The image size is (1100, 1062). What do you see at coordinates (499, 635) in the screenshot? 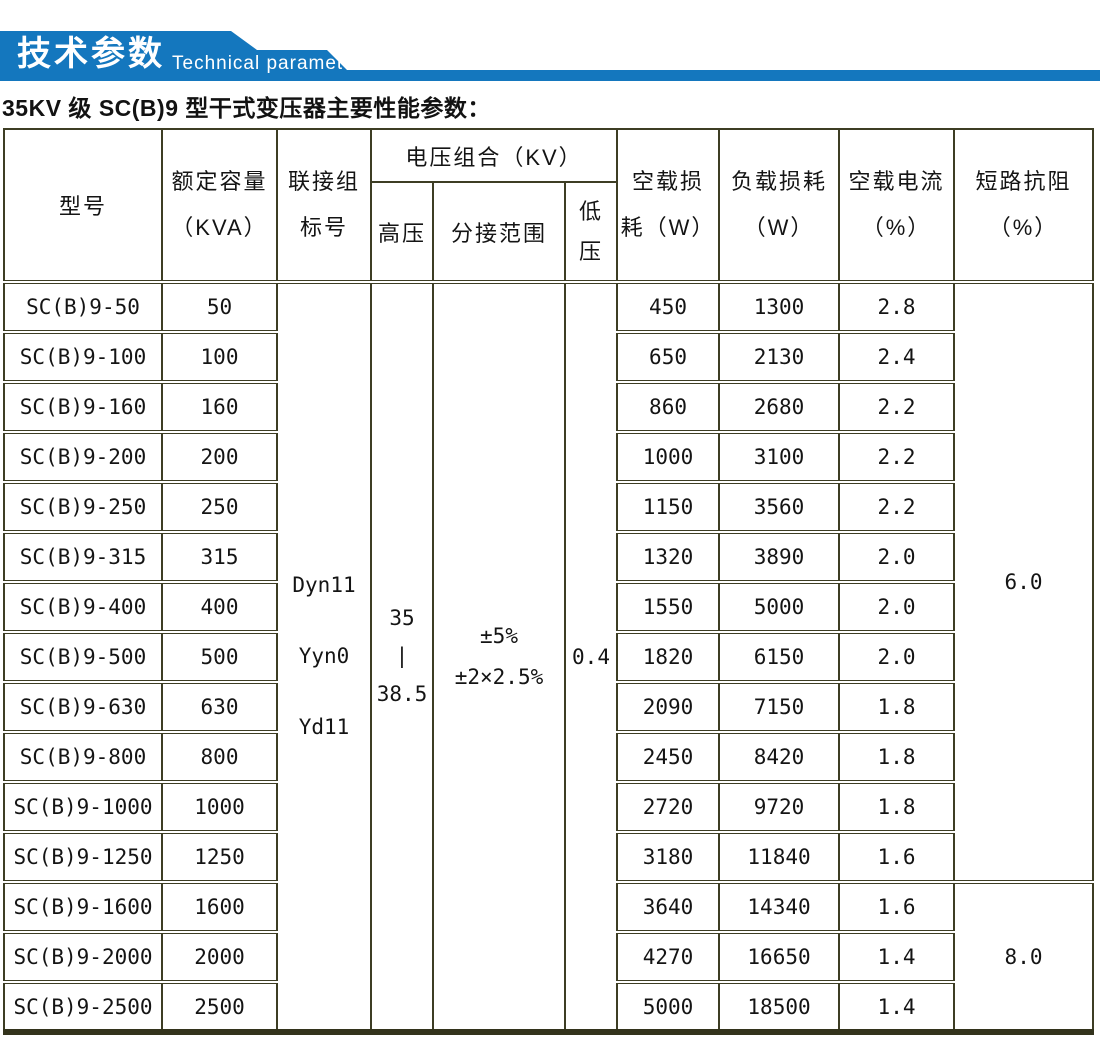
I see `tap-value-line1: ±5%` at bounding box center [499, 635].